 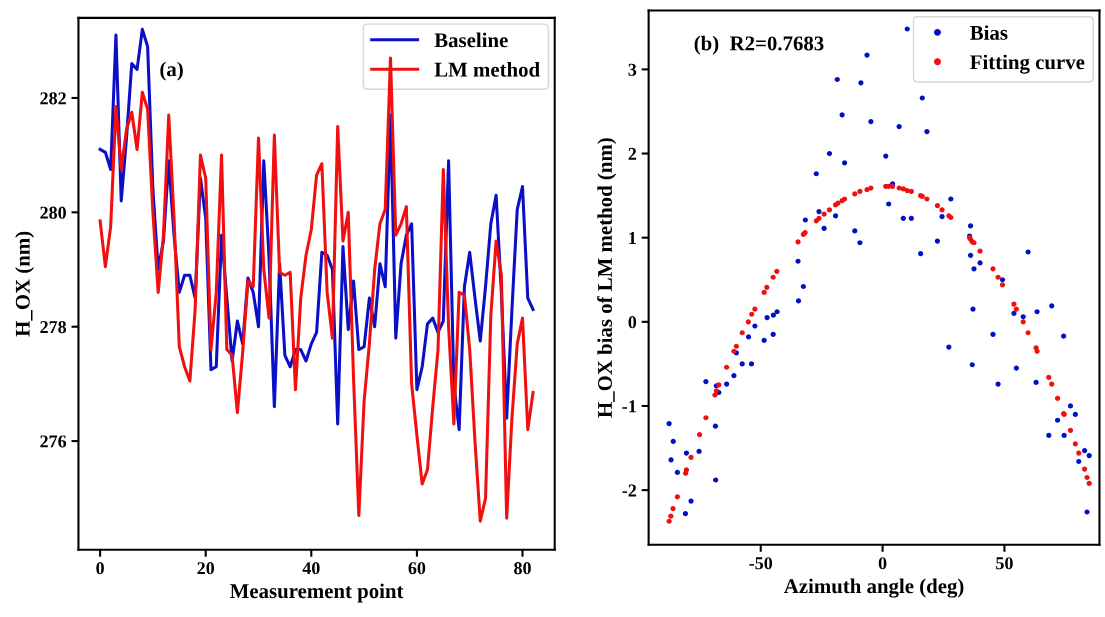 I want to click on y-tick-label: 276, so click(x=53, y=441).